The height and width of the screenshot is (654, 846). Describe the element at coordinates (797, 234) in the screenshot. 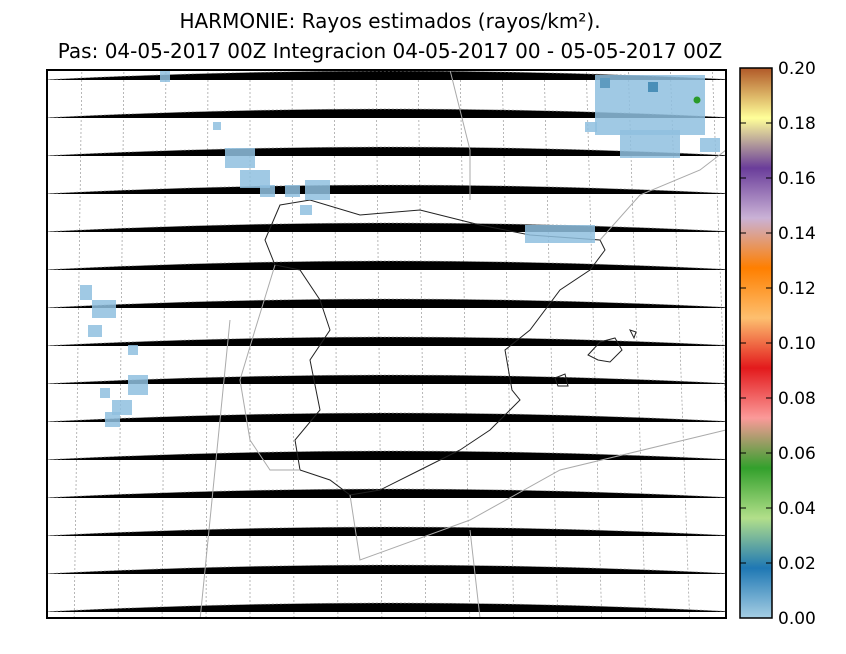

I see `colorbar-tick-label: 0.14` at that location.